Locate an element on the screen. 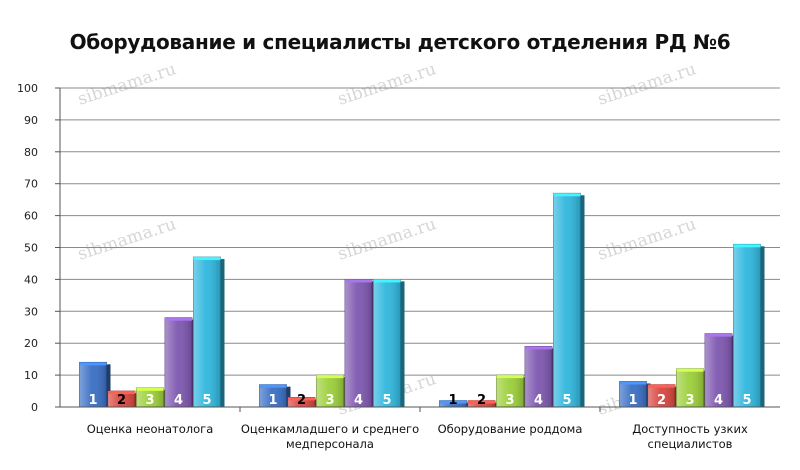 This screenshot has width=800, height=470. y-tick-label: 20 is located at coordinates (31, 343).